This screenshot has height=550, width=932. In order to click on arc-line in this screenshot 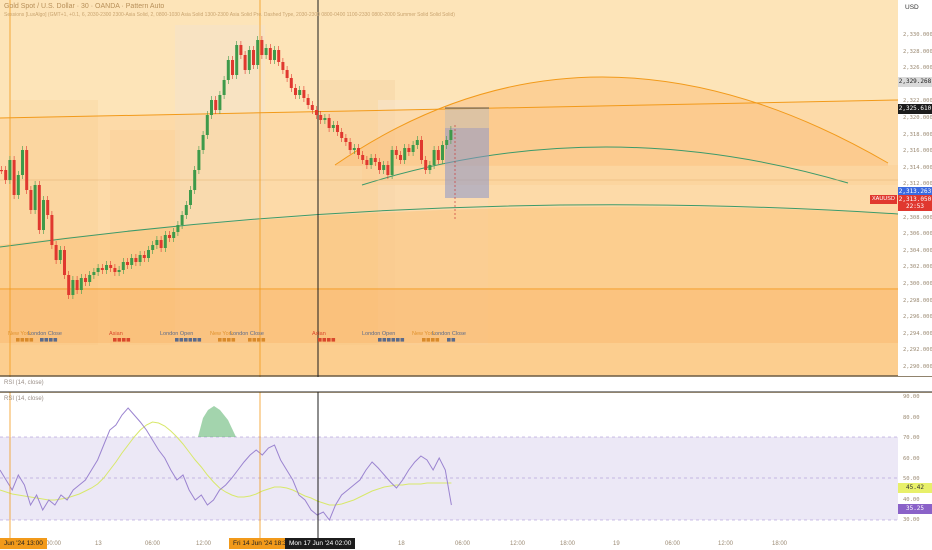, I will do `click(611, 121)`.